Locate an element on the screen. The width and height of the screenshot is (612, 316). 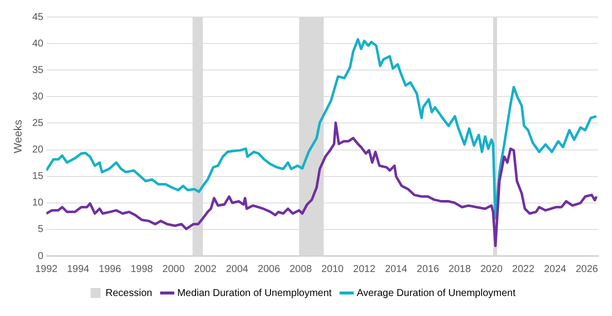
x-tick-label: 2006 is located at coordinates (269, 269).